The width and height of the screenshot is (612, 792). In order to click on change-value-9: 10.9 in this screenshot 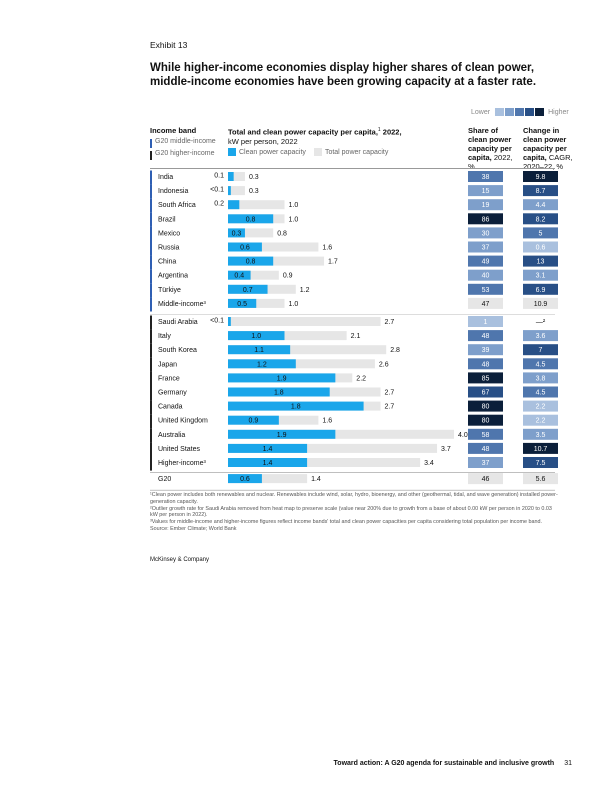, I will do `click(541, 304)`.